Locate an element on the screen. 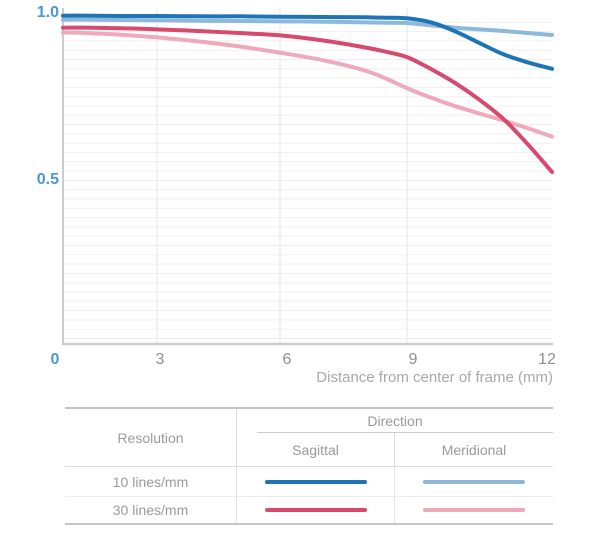  x-tick-label-12: 12 is located at coordinates (547, 359).